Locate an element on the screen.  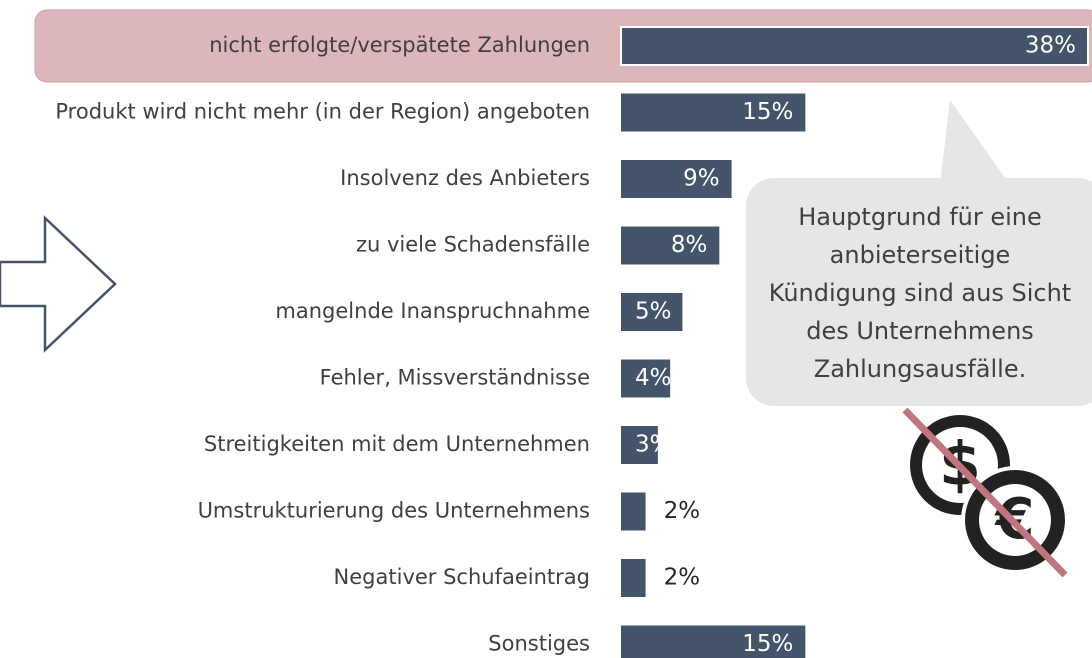
callout-line: Hauptgrund für eine is located at coordinates (920, 217).